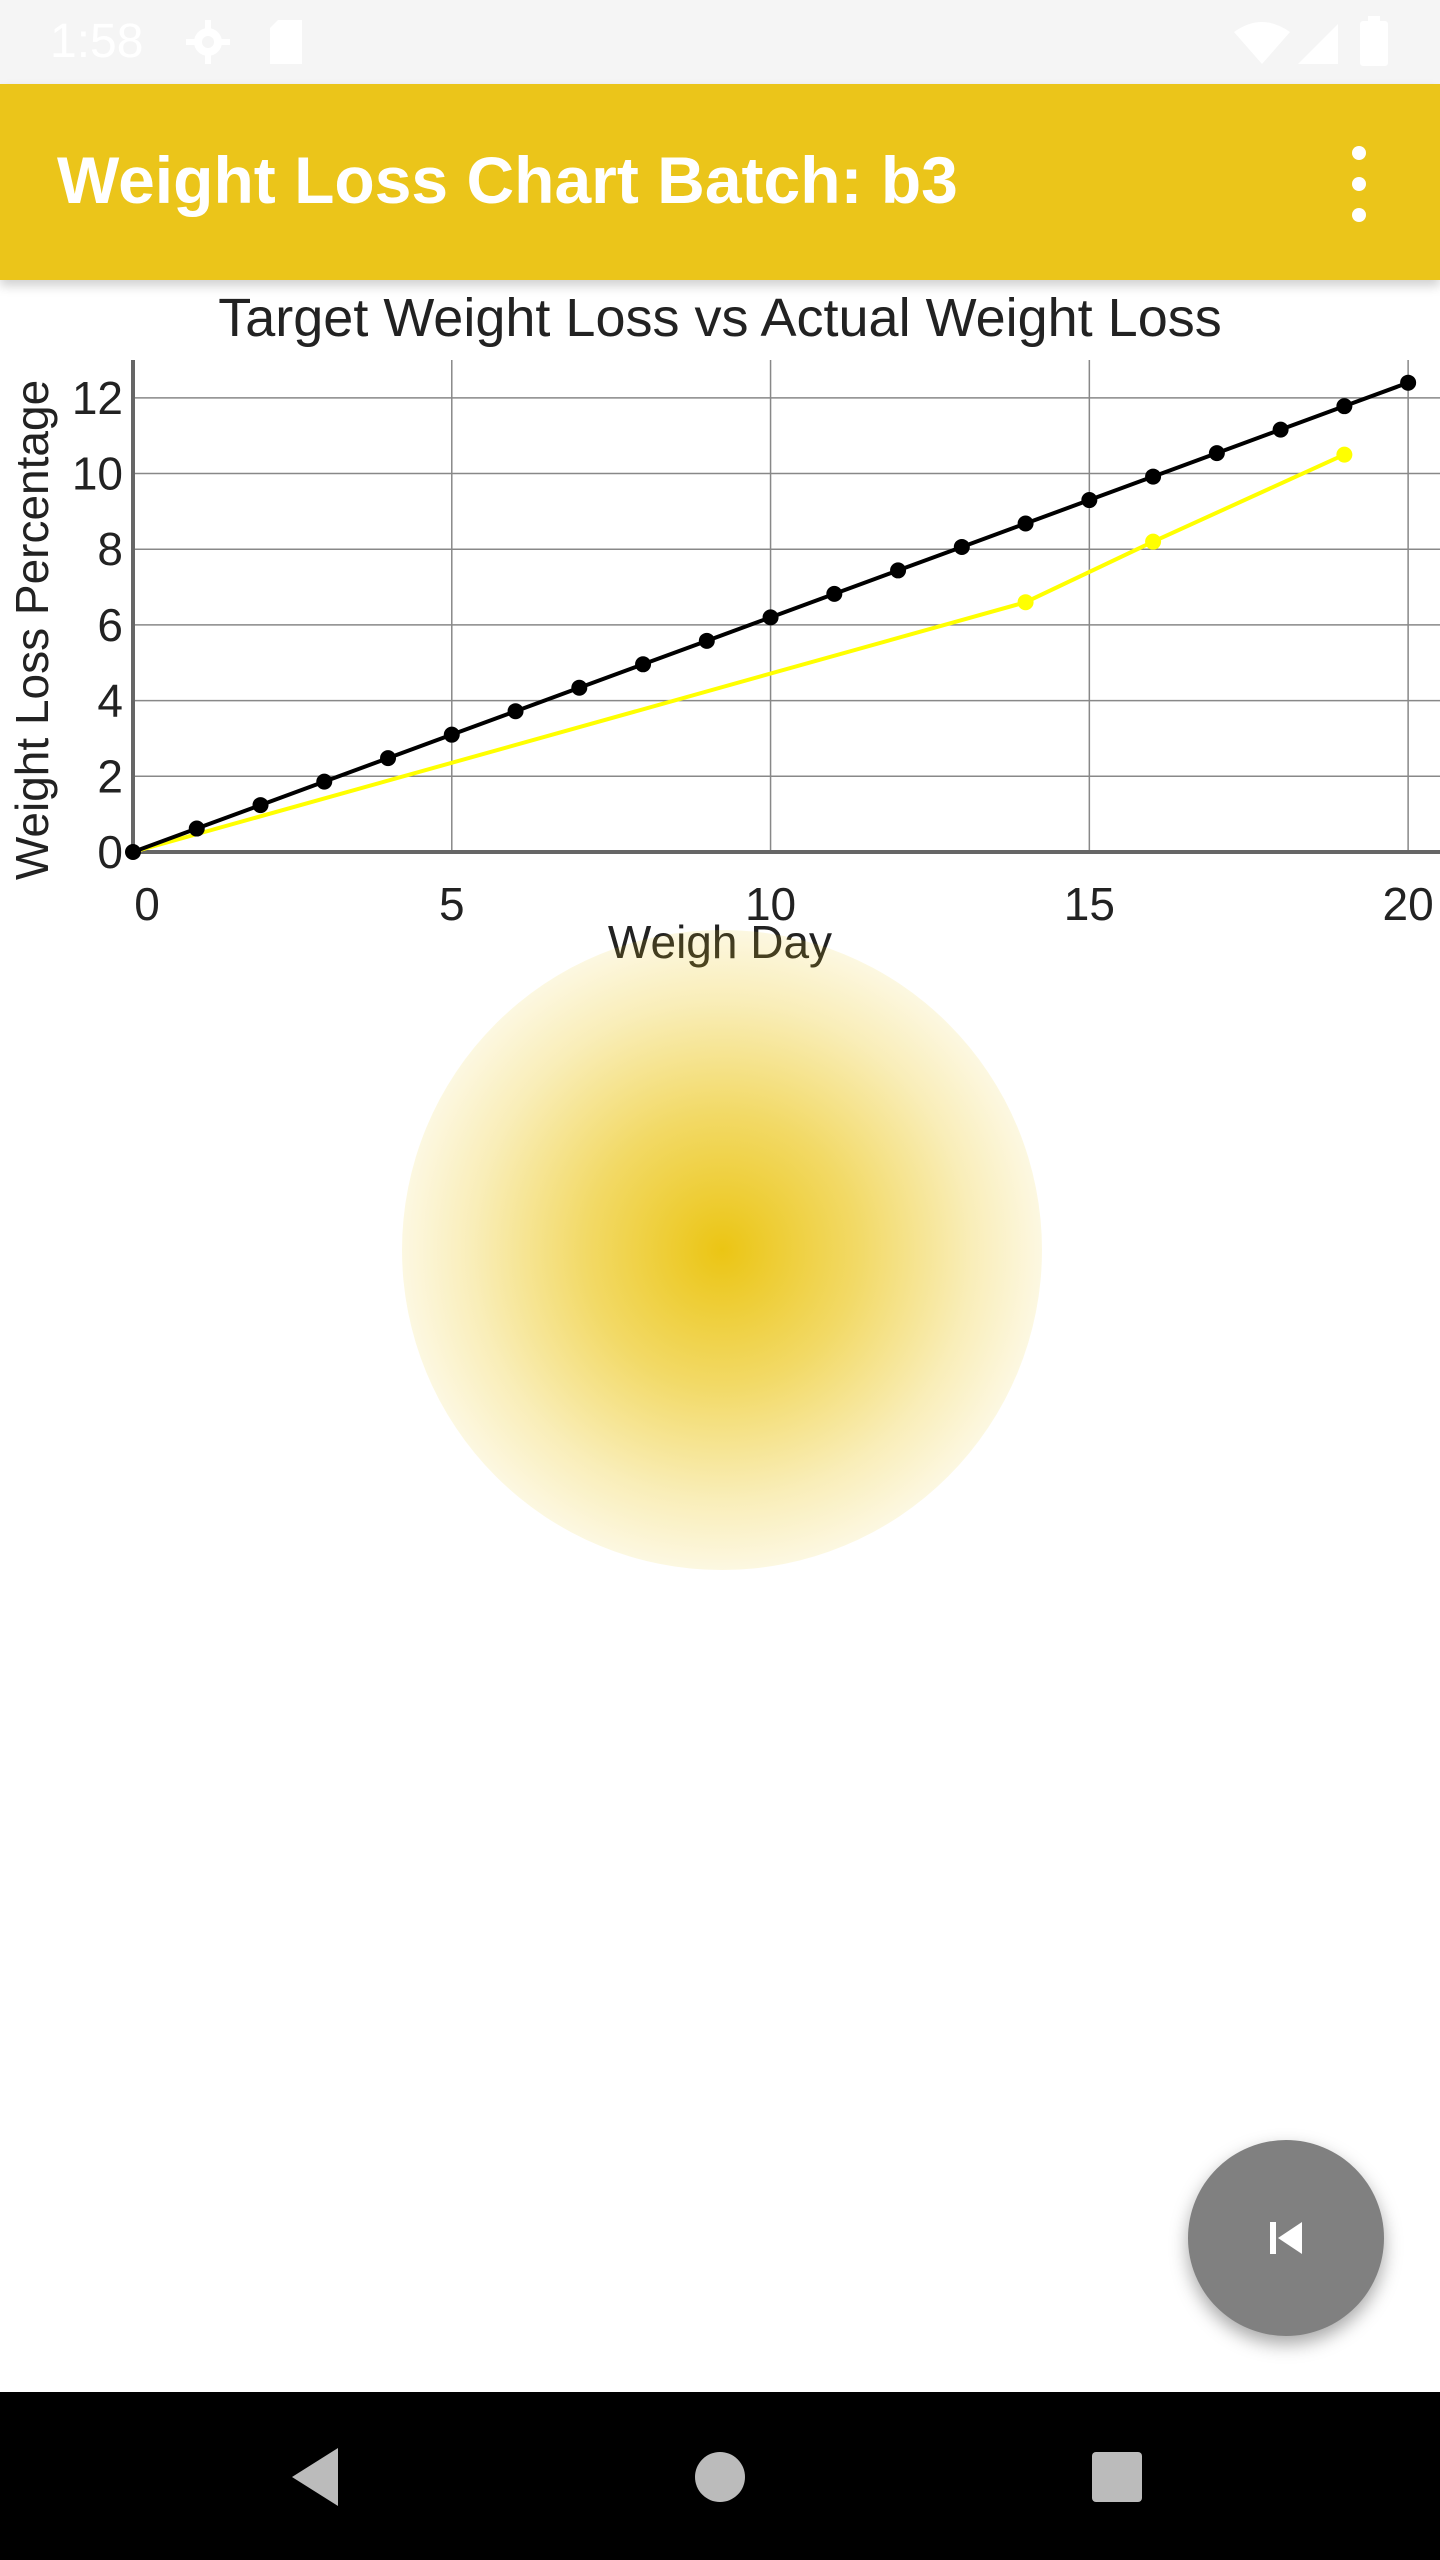 Image resolution: width=1440 pixels, height=2560 pixels. What do you see at coordinates (97, 41) in the screenshot?
I see `status-time: 1:58` at bounding box center [97, 41].